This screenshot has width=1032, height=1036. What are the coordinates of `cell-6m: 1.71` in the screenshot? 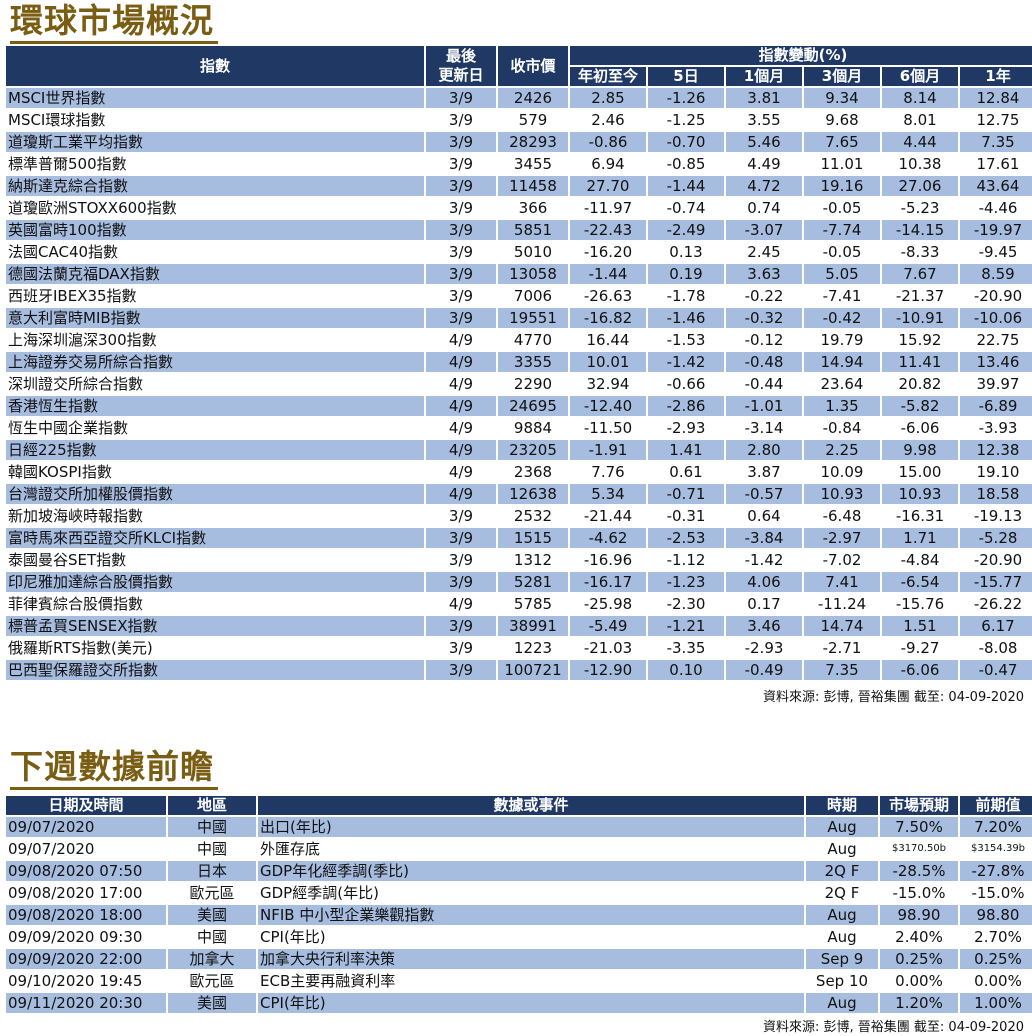 It's located at (920, 538).